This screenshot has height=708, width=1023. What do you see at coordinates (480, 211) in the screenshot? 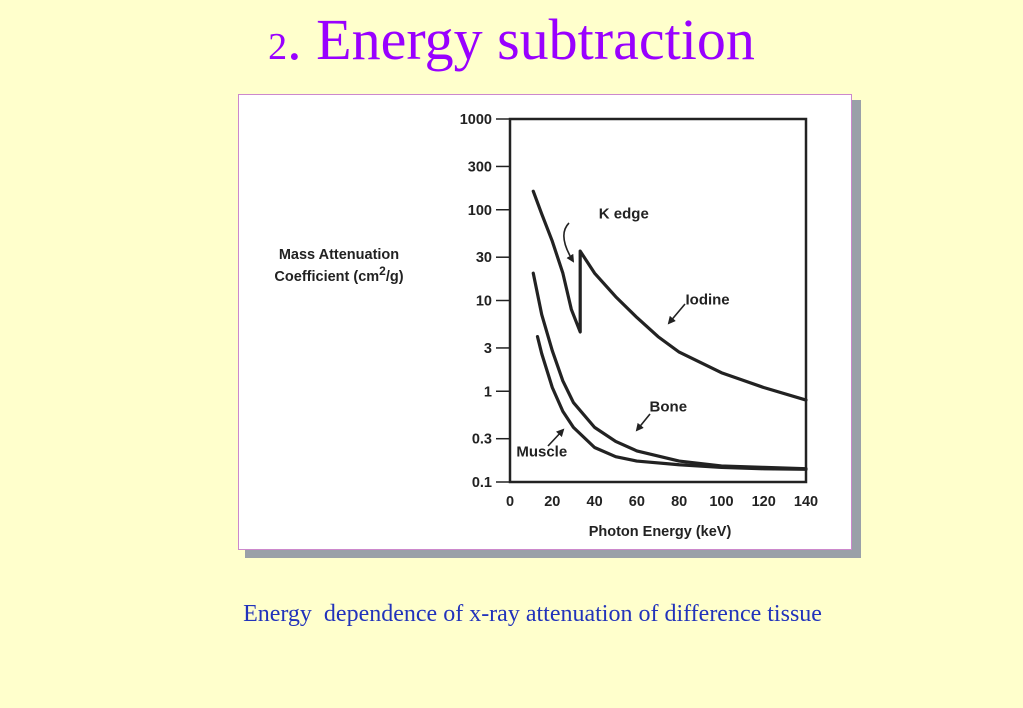
I see `y-tick-label: 100` at bounding box center [480, 211].